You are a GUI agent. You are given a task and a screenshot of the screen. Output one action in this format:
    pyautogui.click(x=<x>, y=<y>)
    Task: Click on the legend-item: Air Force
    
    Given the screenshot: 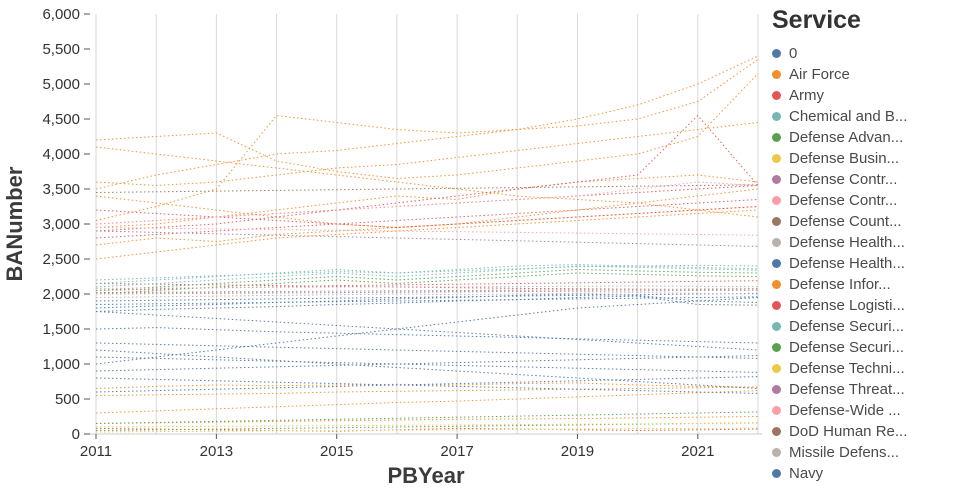 What is the action you would take?
    pyautogui.click(x=865, y=74)
    